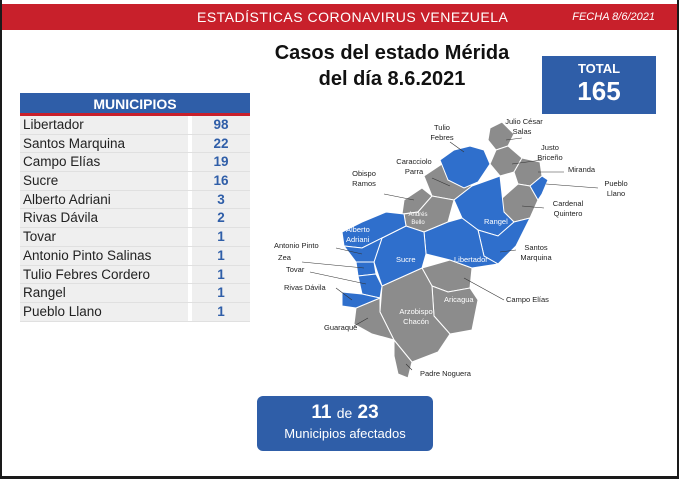 The image size is (679, 479). What do you see at coordinates (392, 53) in the screenshot?
I see `page-title-line1: Casos del estado Mérida` at bounding box center [392, 53].